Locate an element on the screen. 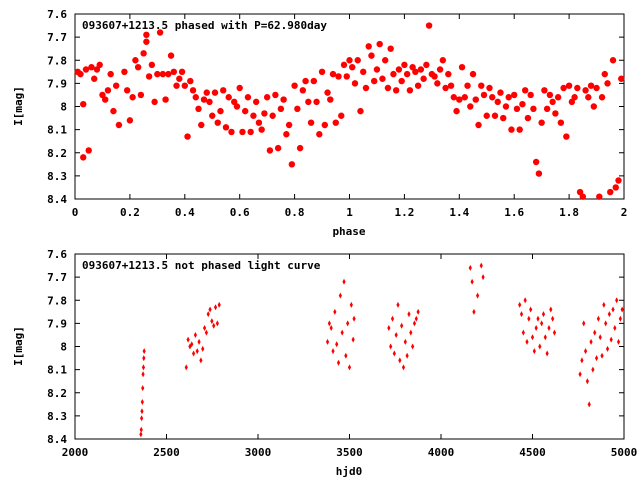 The height and width of the screenshot is (480, 640). unphased-y-tick-label: 8.4 is located at coordinates (57, 439).